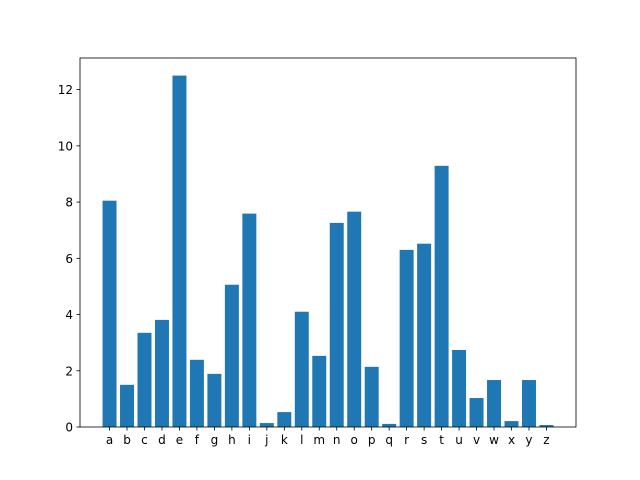 This screenshot has width=640, height=480. I want to click on x-tick-label: k, so click(284, 440).